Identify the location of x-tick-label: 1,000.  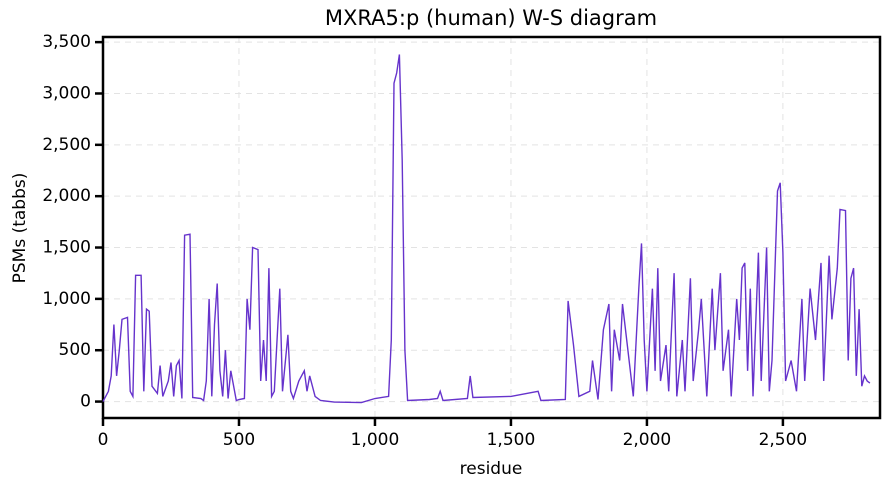
(375, 440).